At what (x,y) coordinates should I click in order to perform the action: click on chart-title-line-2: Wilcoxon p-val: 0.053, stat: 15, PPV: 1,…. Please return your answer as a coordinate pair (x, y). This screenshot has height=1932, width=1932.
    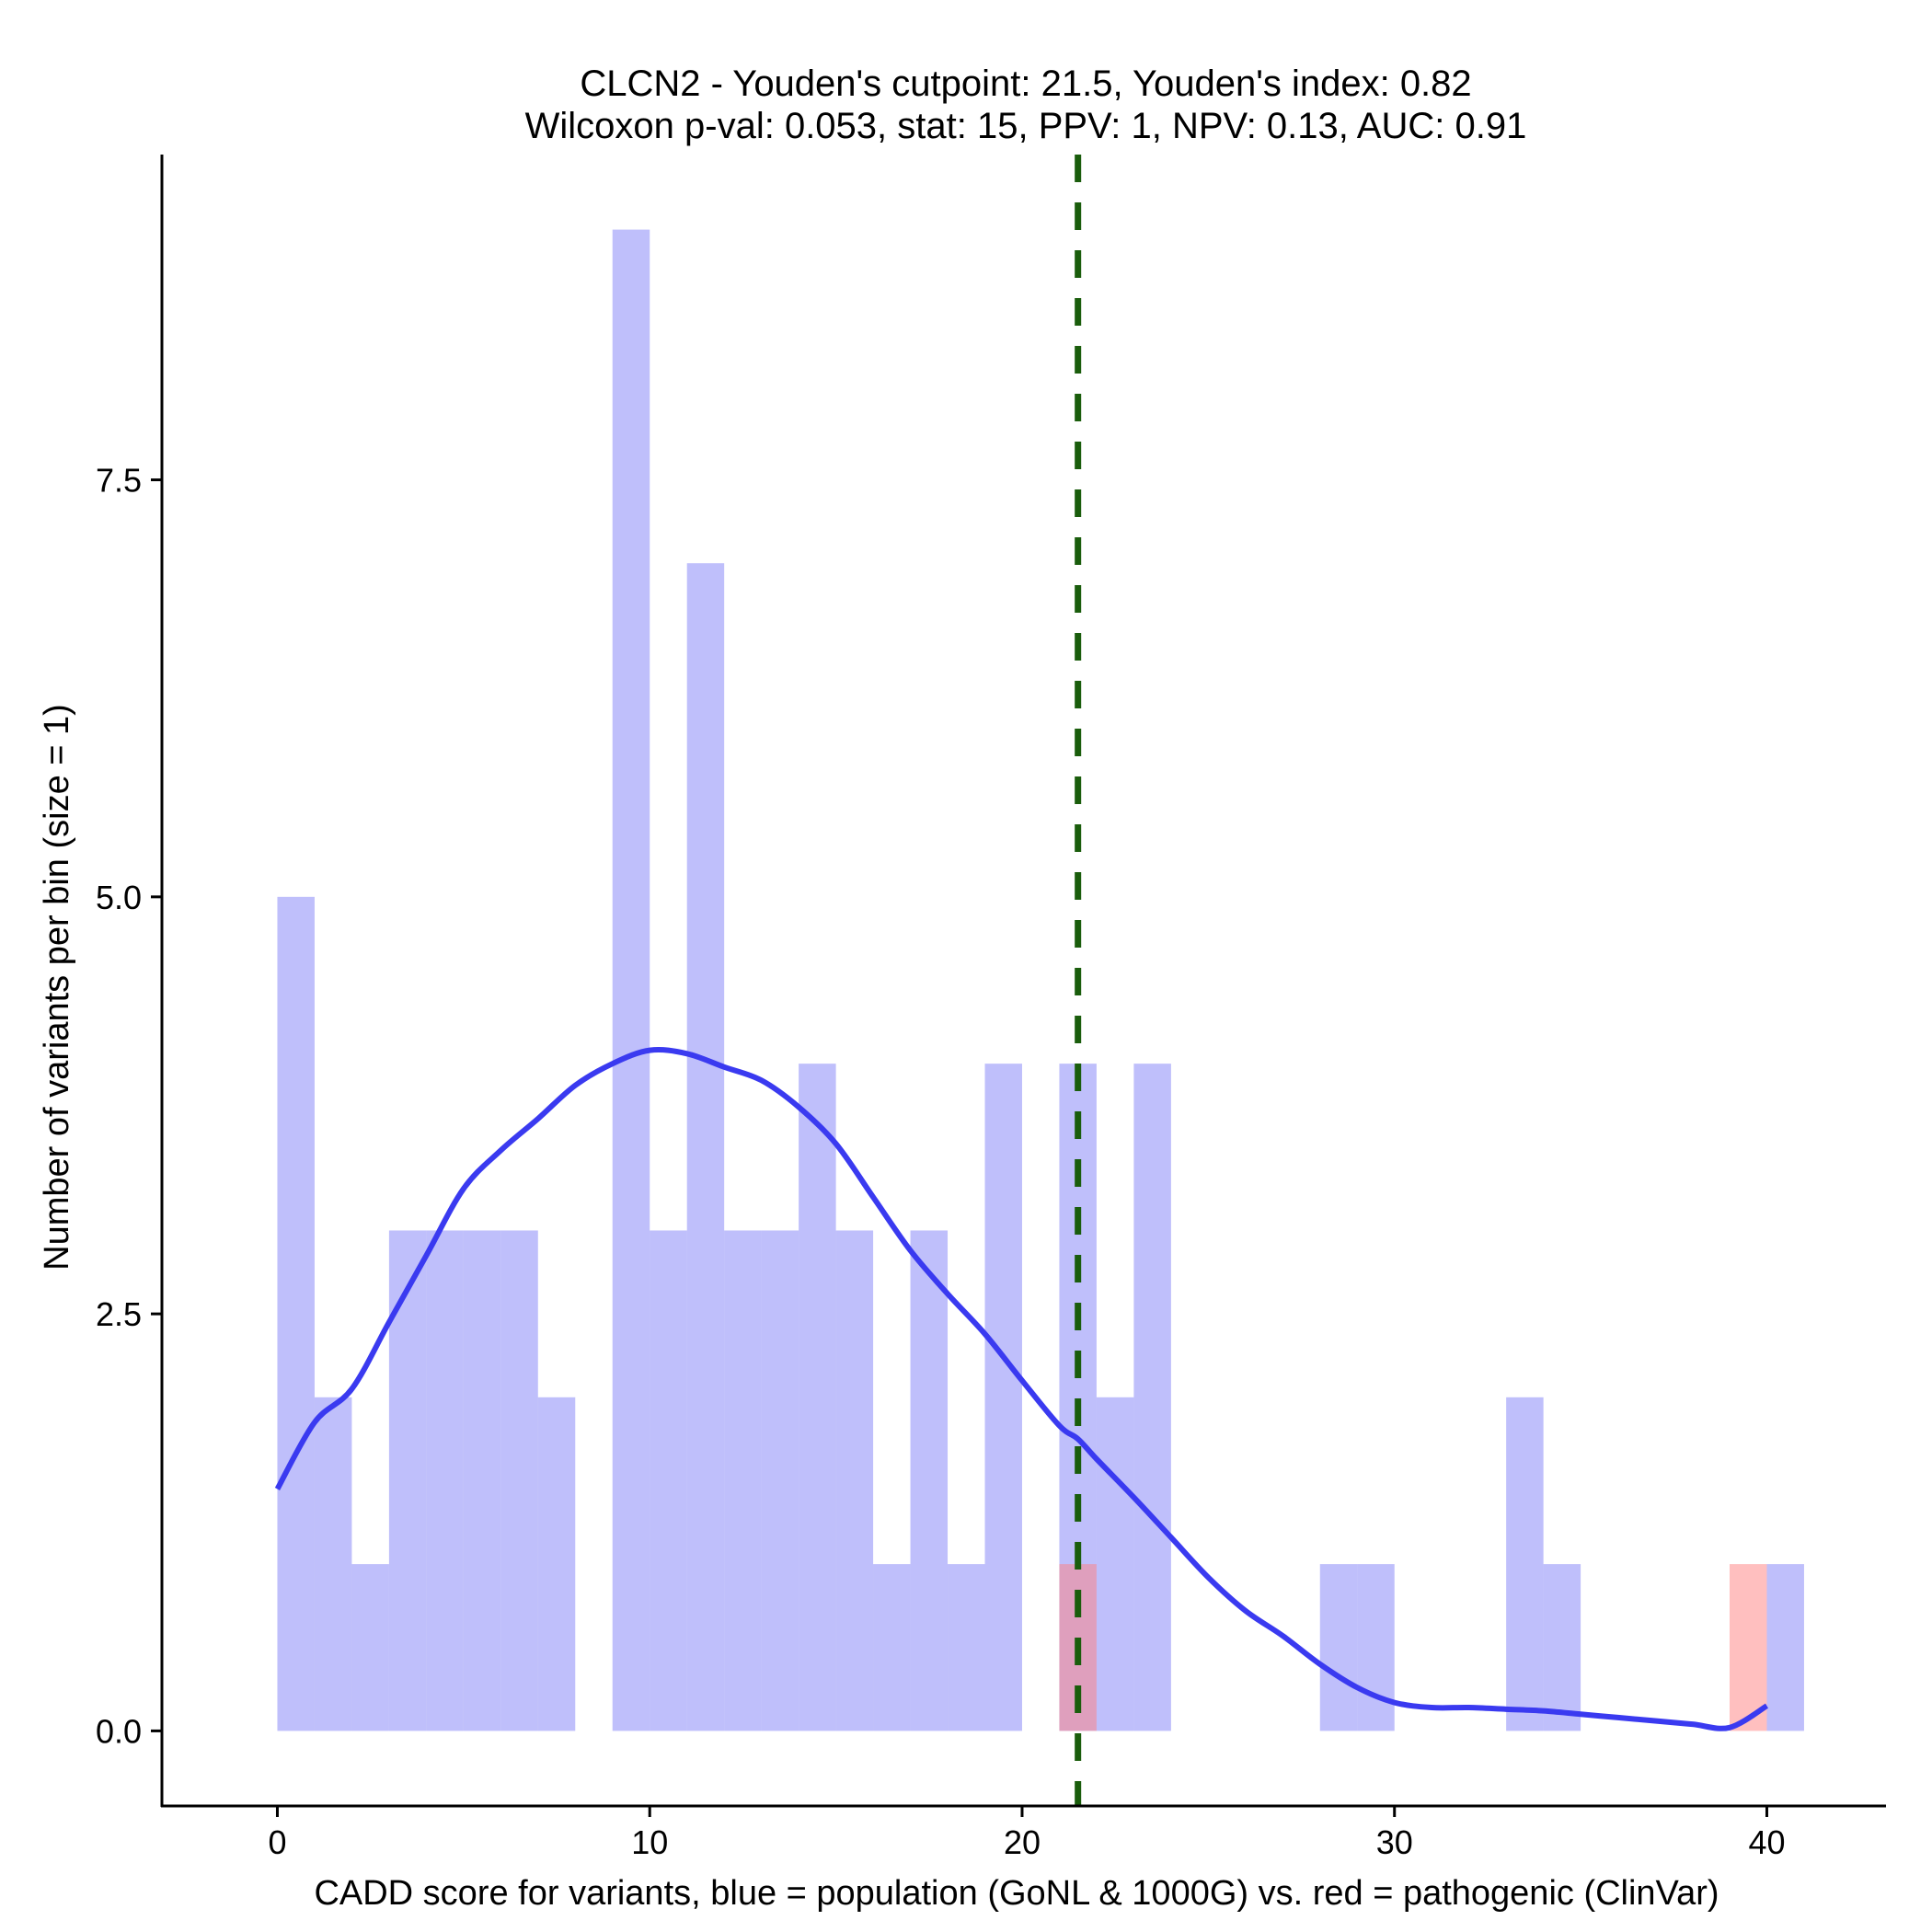
    Looking at the image, I should click on (1026, 126).